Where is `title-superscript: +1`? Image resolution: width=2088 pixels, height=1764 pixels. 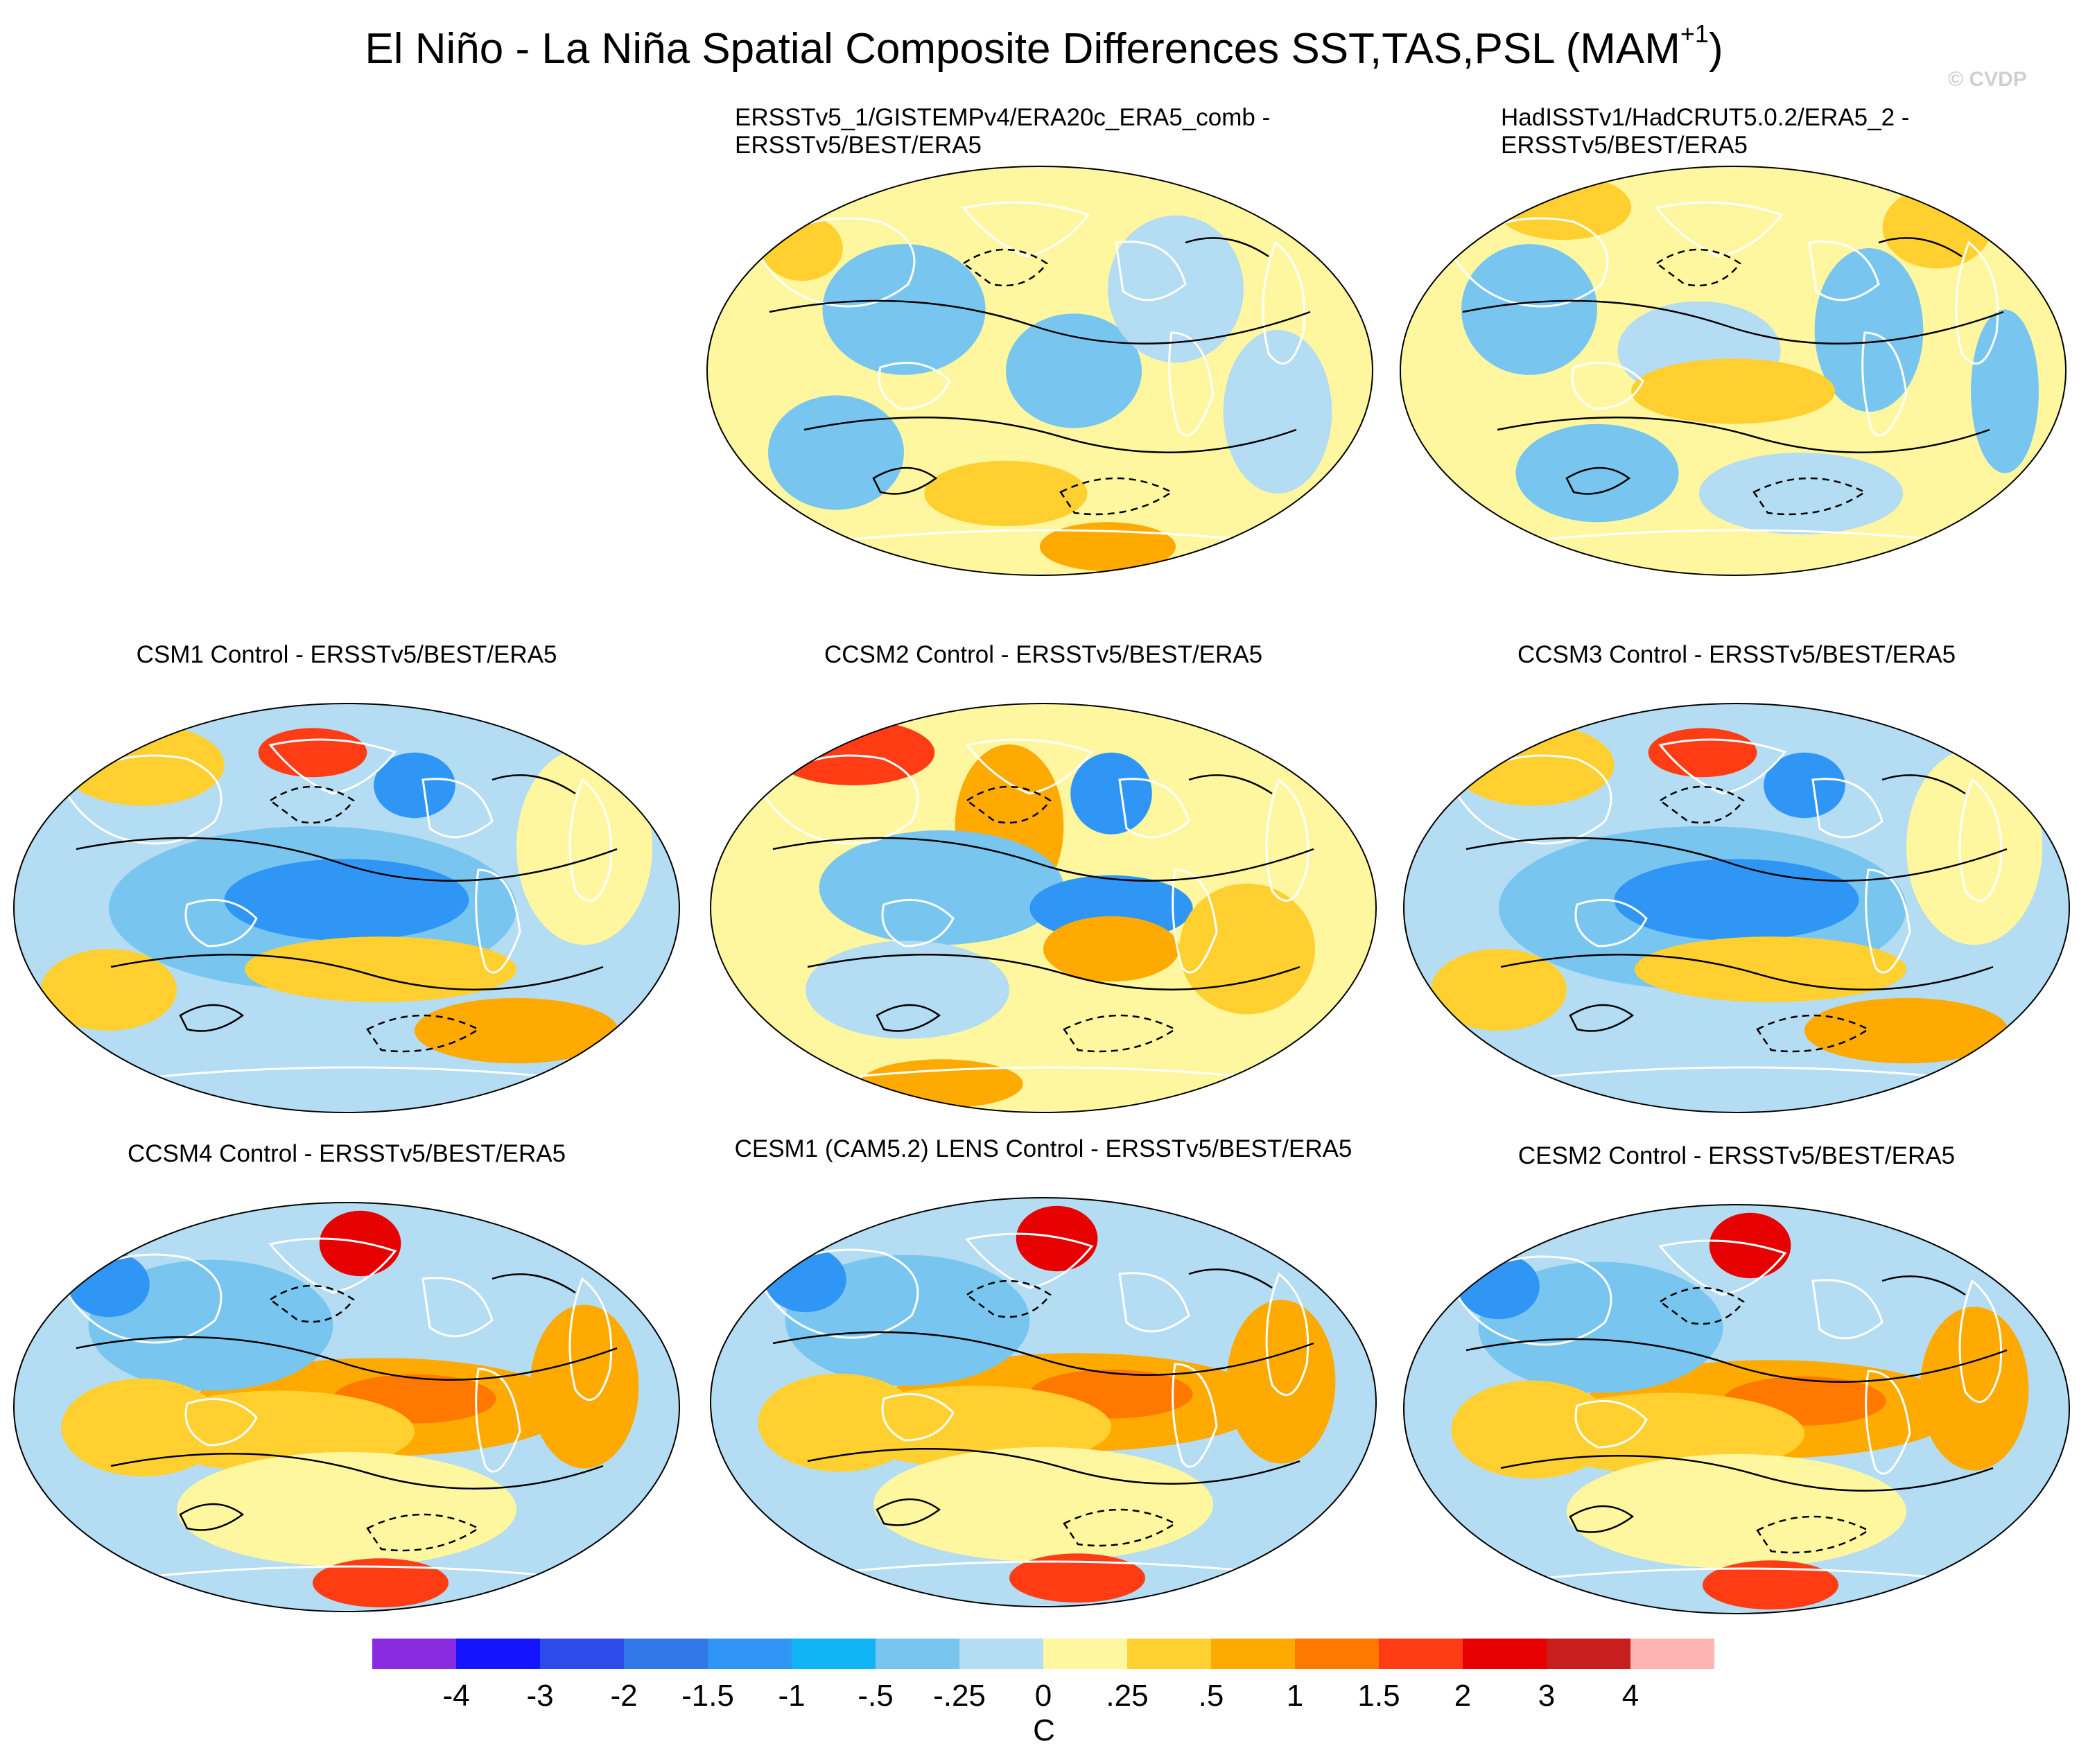
title-superscript: +1 is located at coordinates (1694, 33).